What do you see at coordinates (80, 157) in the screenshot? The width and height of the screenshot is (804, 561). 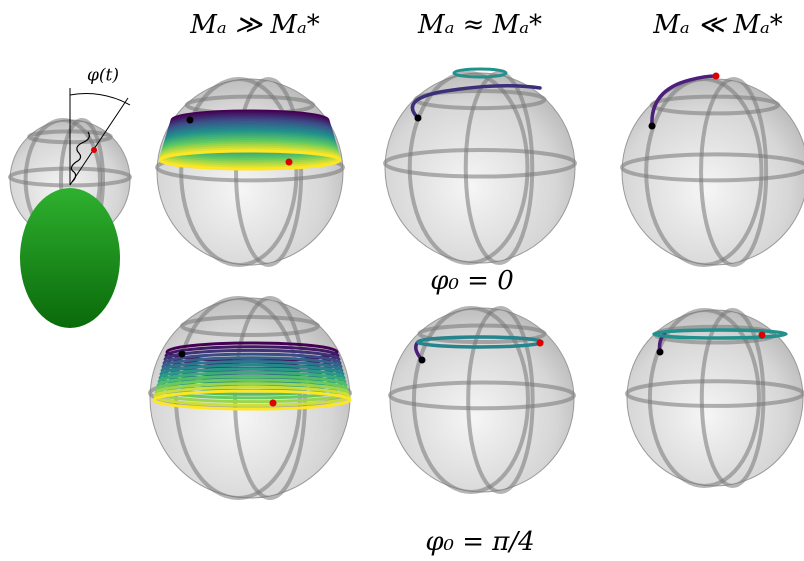 I see `spring` at bounding box center [80, 157].